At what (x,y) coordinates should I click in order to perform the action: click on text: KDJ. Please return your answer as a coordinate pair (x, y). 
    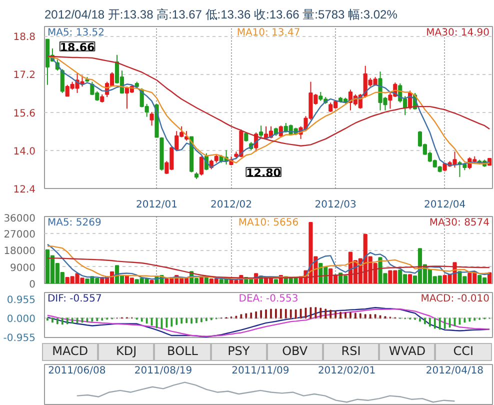
    Looking at the image, I should click on (126, 352).